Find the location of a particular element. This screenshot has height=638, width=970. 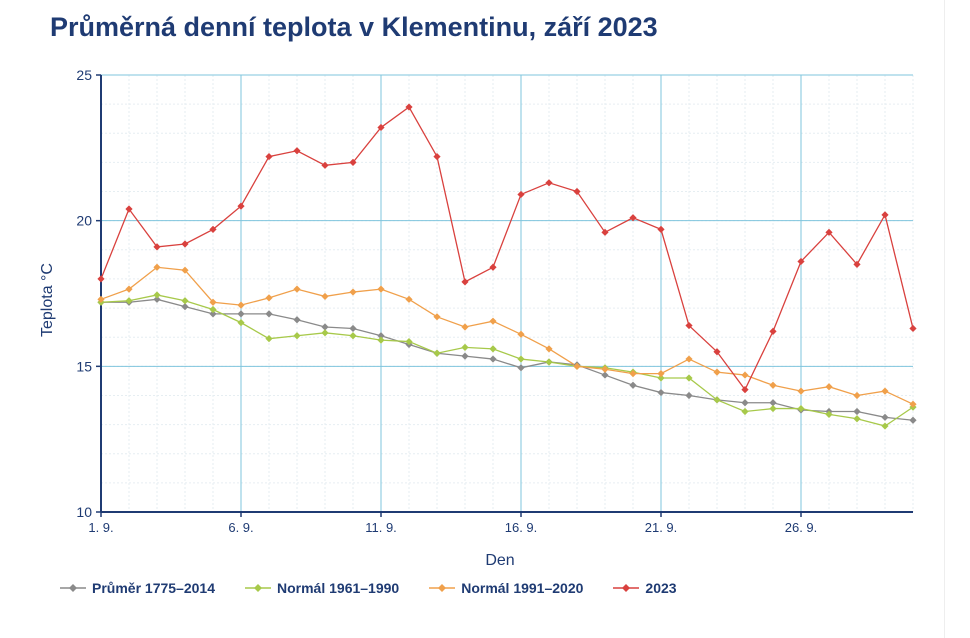

page-divider is located at coordinates (944, 319).